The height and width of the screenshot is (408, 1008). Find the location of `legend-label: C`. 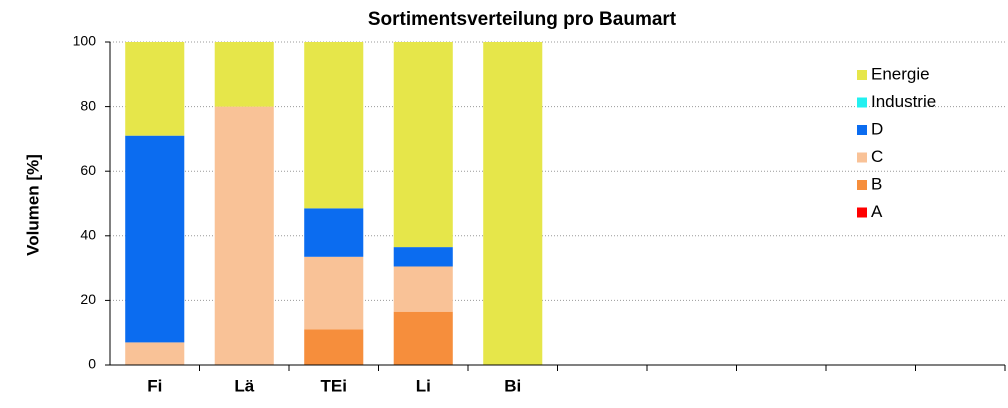

legend-label: C is located at coordinates (877, 156).